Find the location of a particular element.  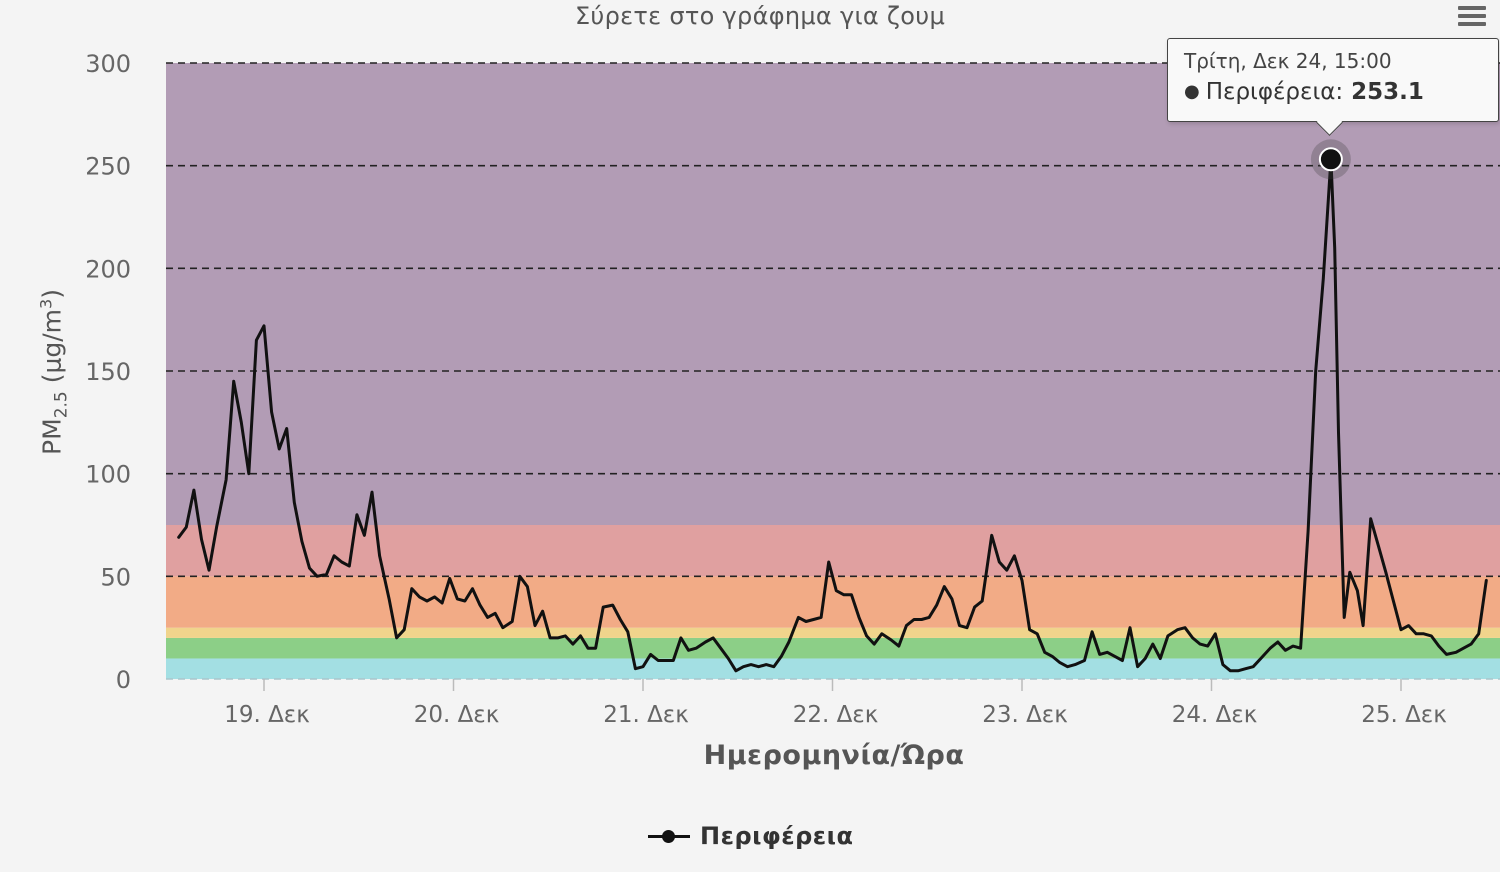

tooltip-value: 253.1 is located at coordinates (1387, 92).